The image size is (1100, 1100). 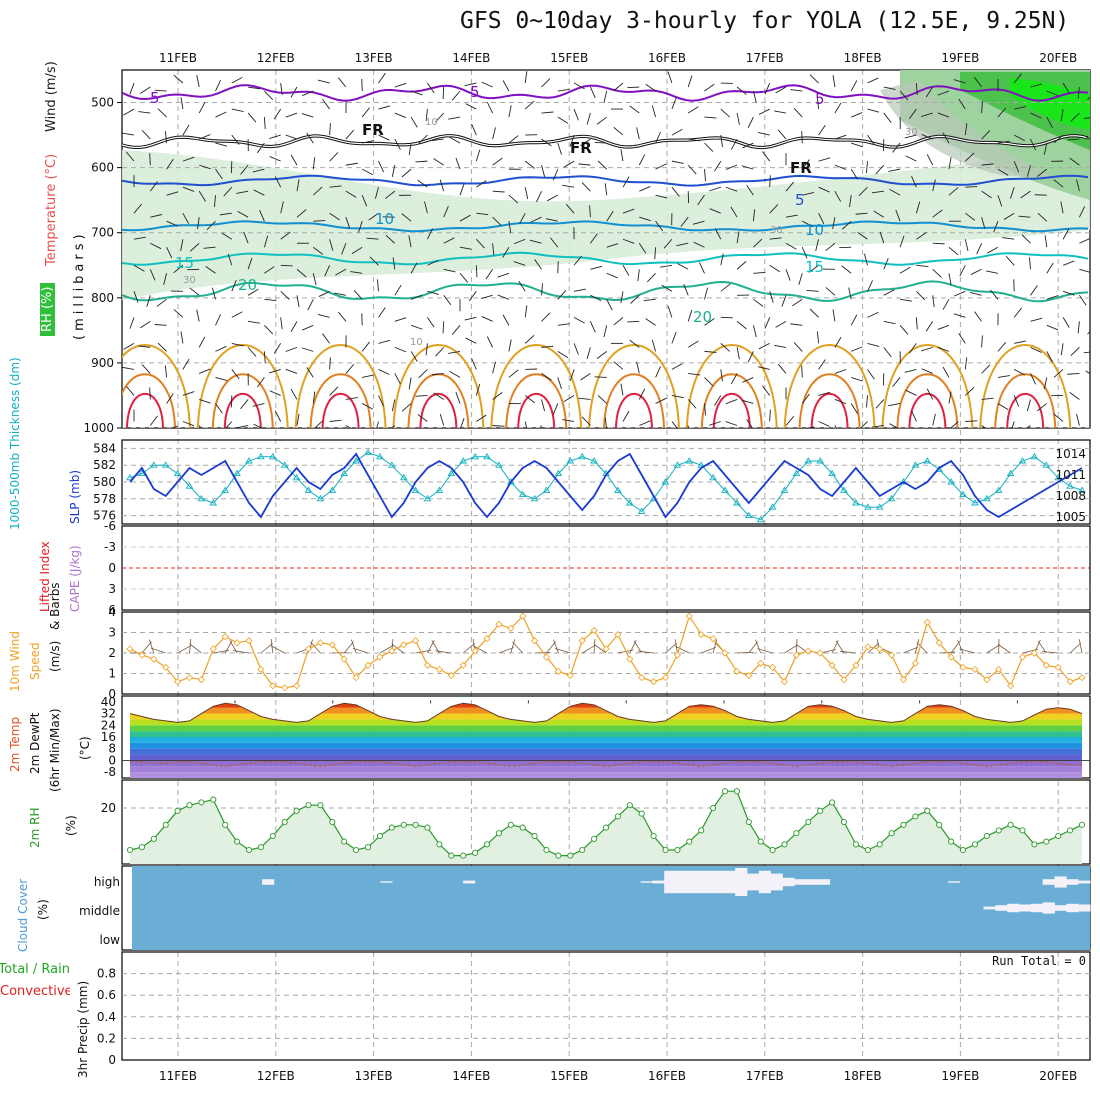 I want to click on thickness-tick-label: 582, so click(x=104, y=465).